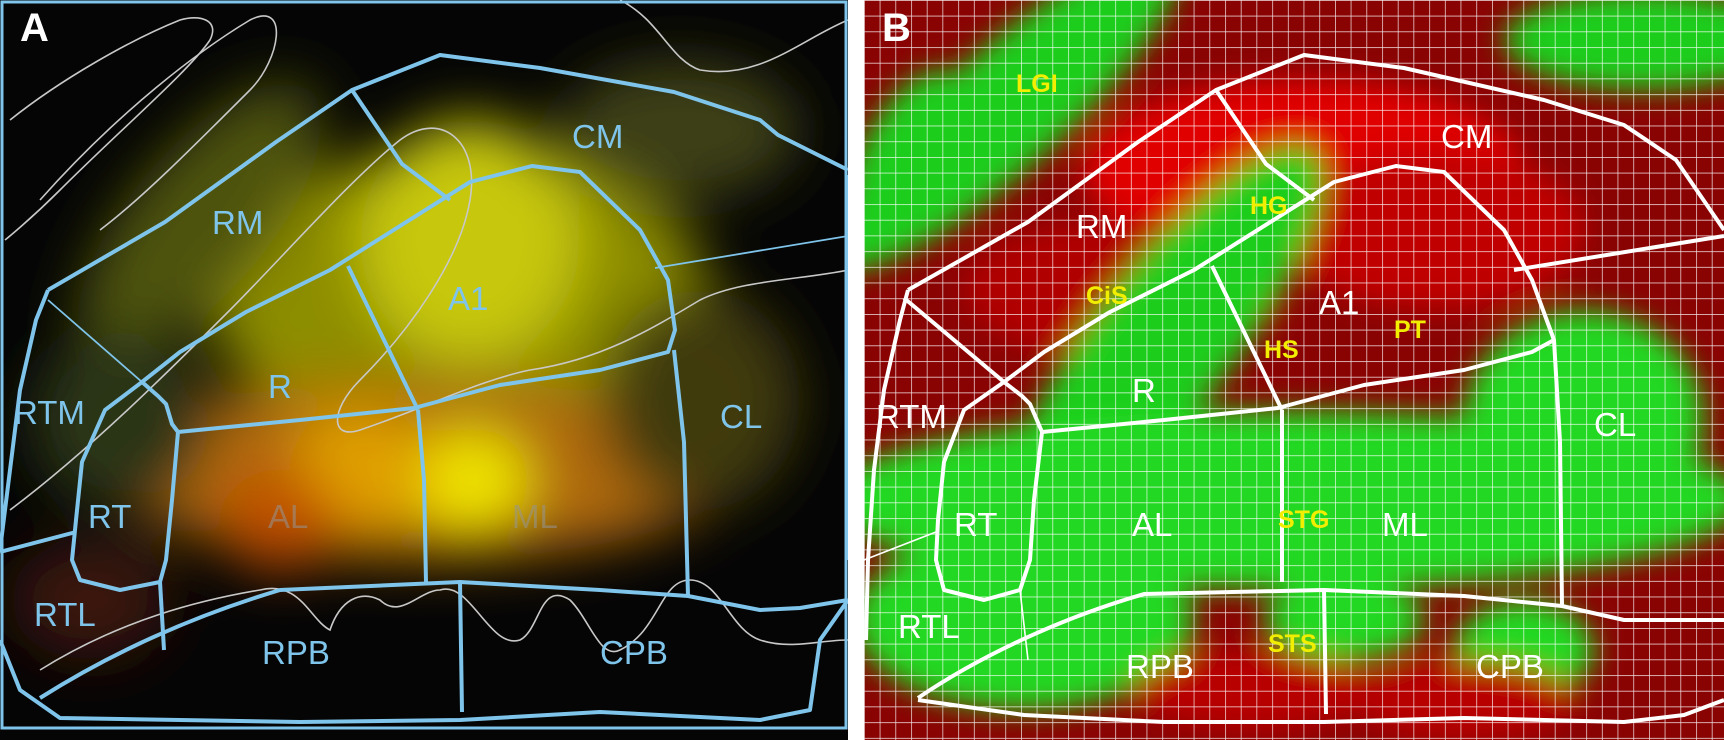 The image size is (1724, 740). I want to click on landmark-hg: HG, so click(1269, 206).